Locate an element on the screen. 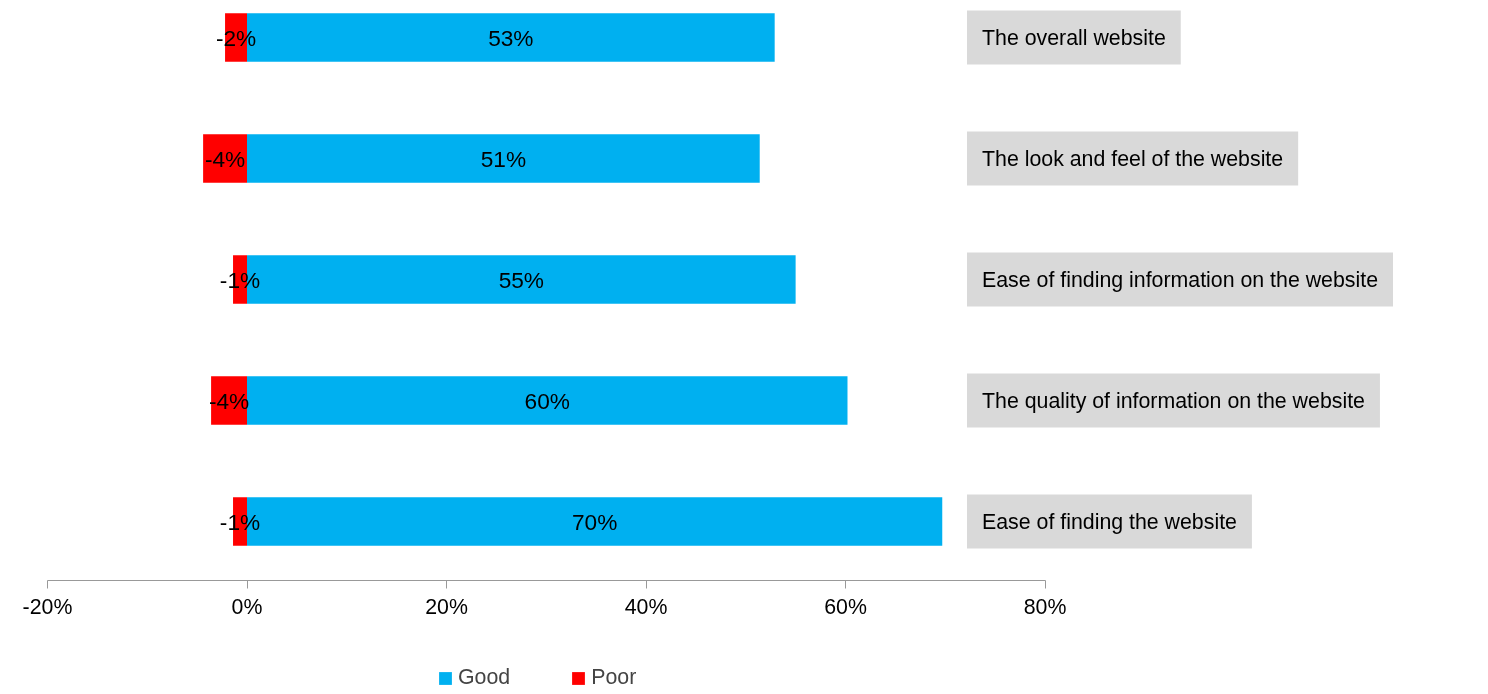 This screenshot has height=694, width=1488. data-label: 53% is located at coordinates (511, 37).